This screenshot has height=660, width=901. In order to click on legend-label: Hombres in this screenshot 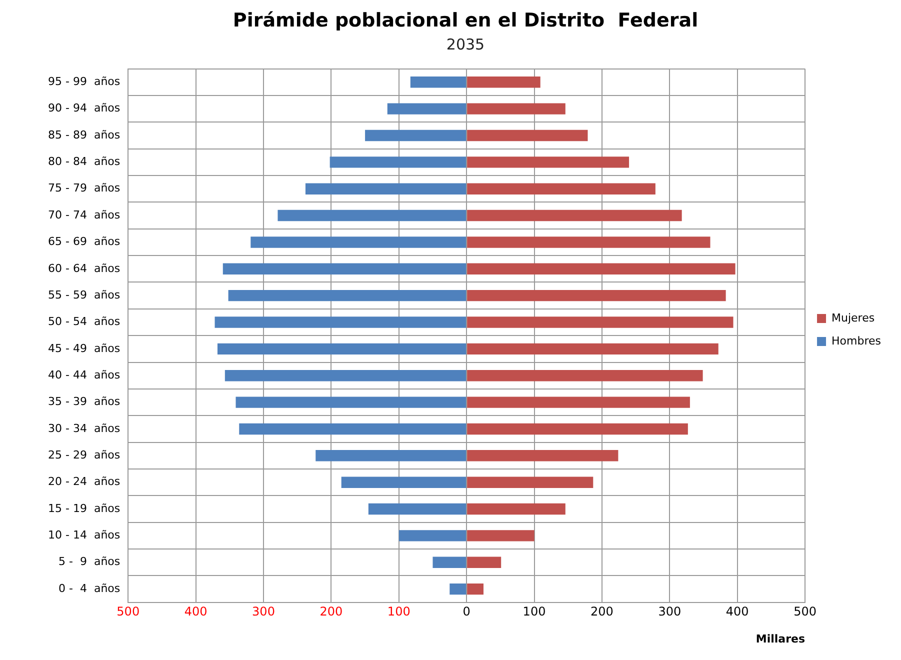, I will do `click(857, 341)`.